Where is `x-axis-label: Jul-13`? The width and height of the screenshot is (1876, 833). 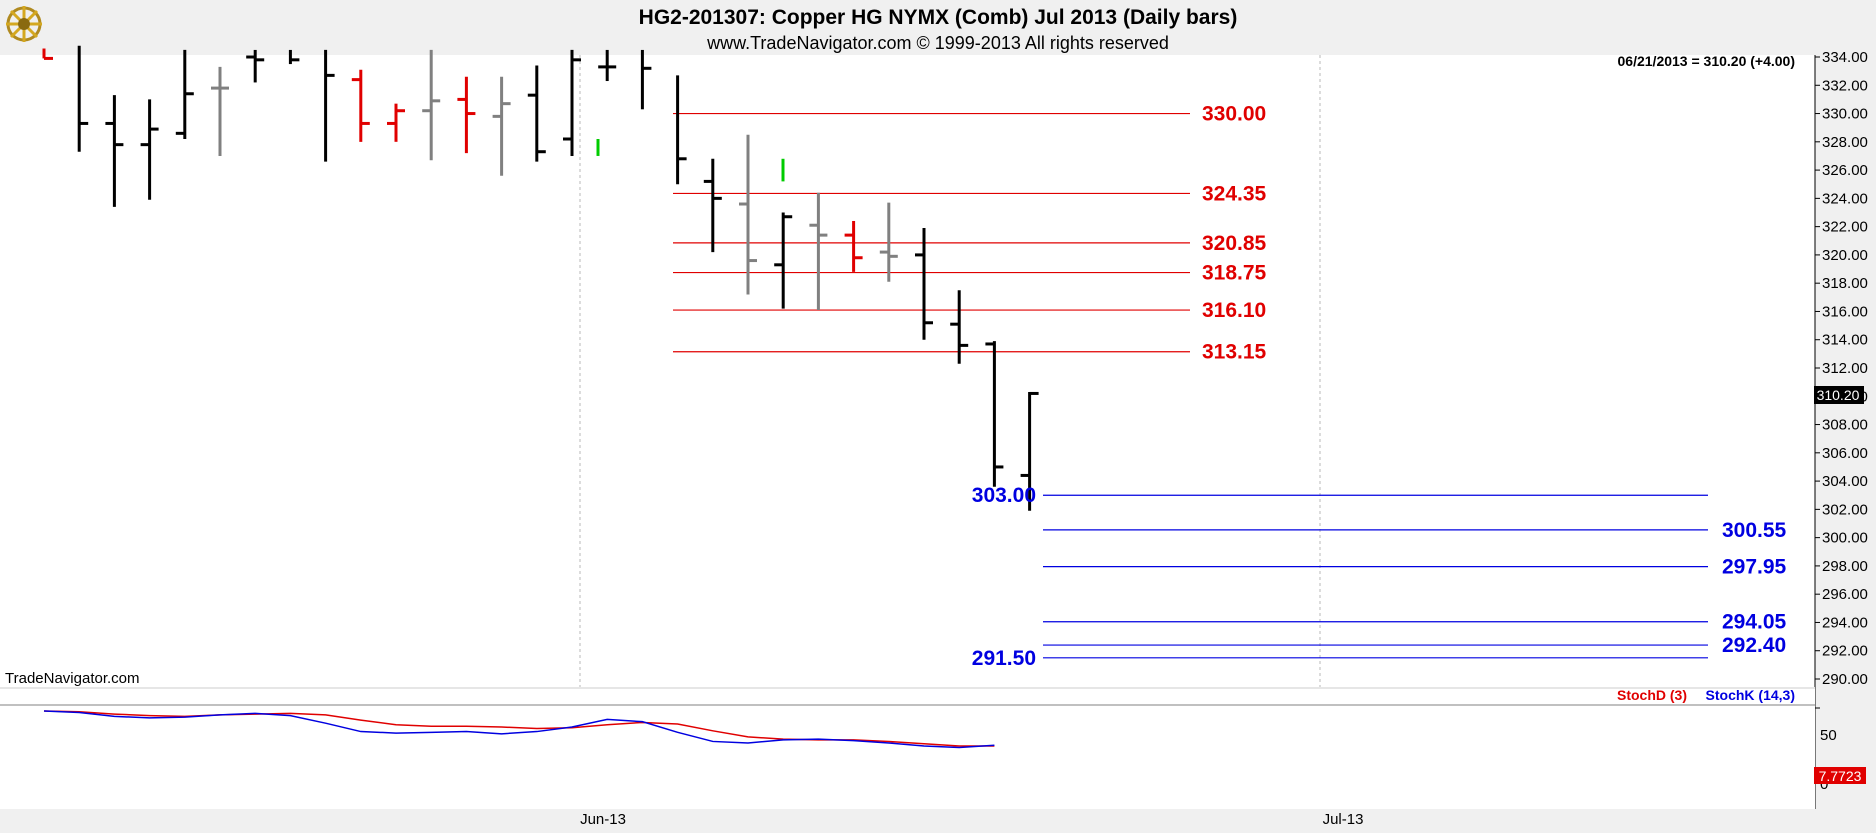
x-axis-label: Jul-13 is located at coordinates (1343, 819).